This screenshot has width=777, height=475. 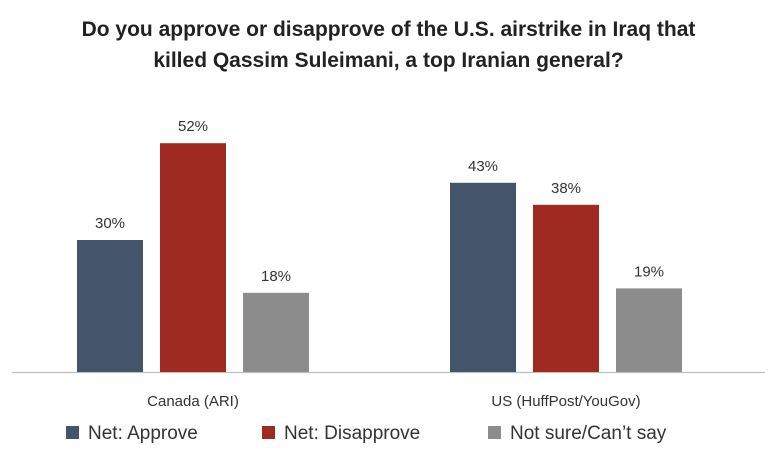 I want to click on data-label-1-3: 18%, so click(x=276, y=276).